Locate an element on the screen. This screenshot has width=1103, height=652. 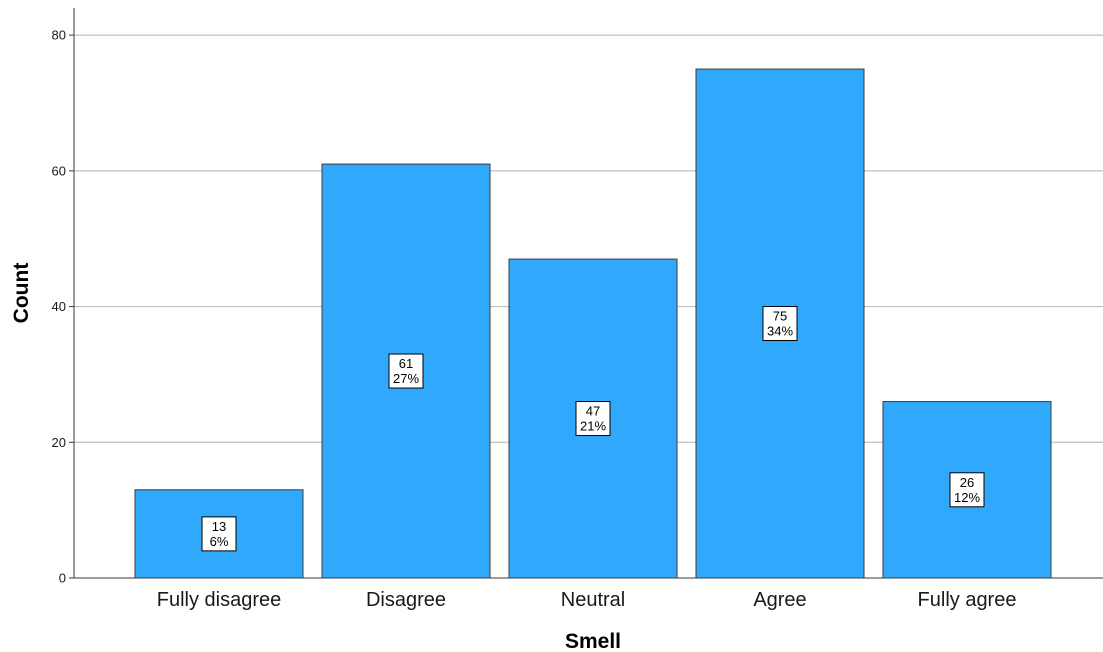
data-label-percent: 6% is located at coordinates (219, 541).